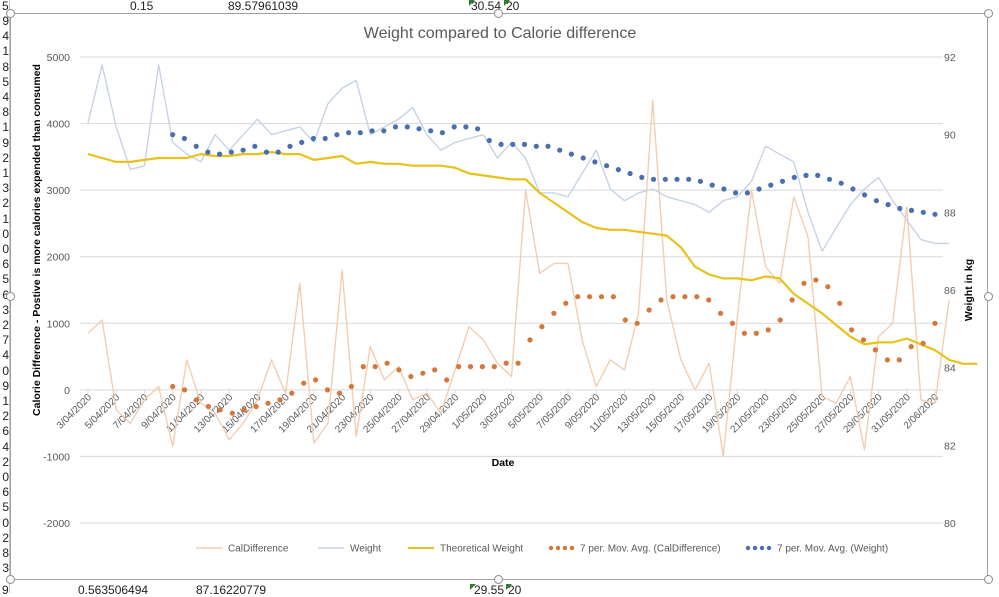 The width and height of the screenshot is (999, 597). Describe the element at coordinates (263, 6) in the screenshot. I see `cell-top-2: 89.57961039` at that location.